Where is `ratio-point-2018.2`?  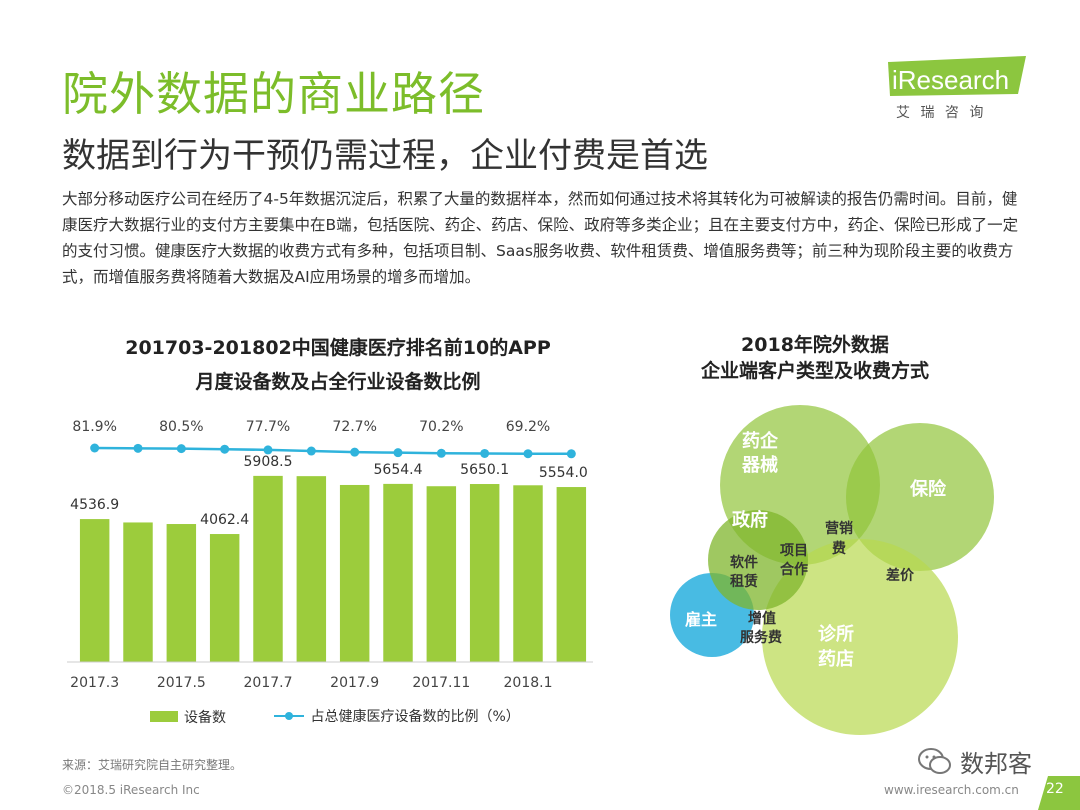
ratio-point-2018.2 is located at coordinates (571, 454).